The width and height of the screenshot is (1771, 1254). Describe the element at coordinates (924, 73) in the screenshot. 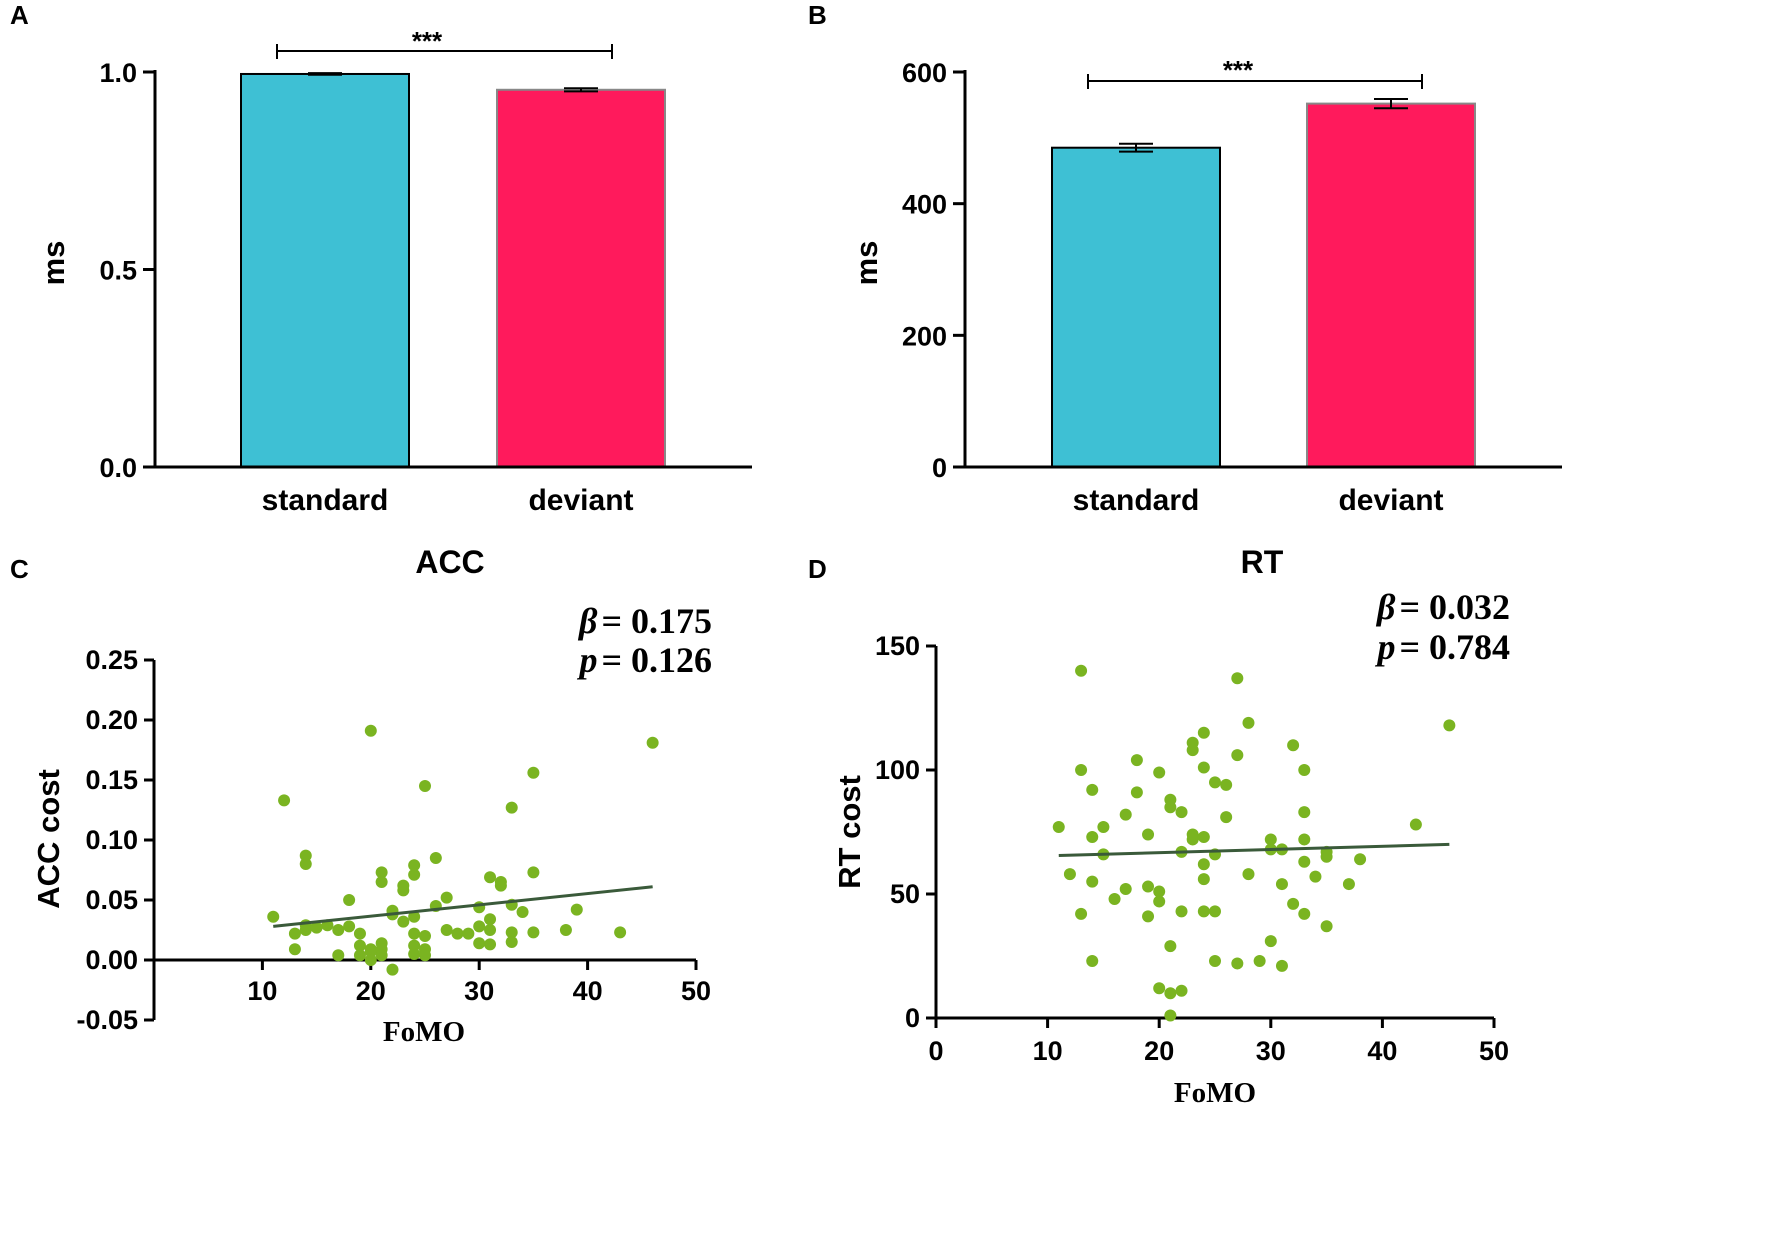

I see `y-tick-label-b: 600` at that location.